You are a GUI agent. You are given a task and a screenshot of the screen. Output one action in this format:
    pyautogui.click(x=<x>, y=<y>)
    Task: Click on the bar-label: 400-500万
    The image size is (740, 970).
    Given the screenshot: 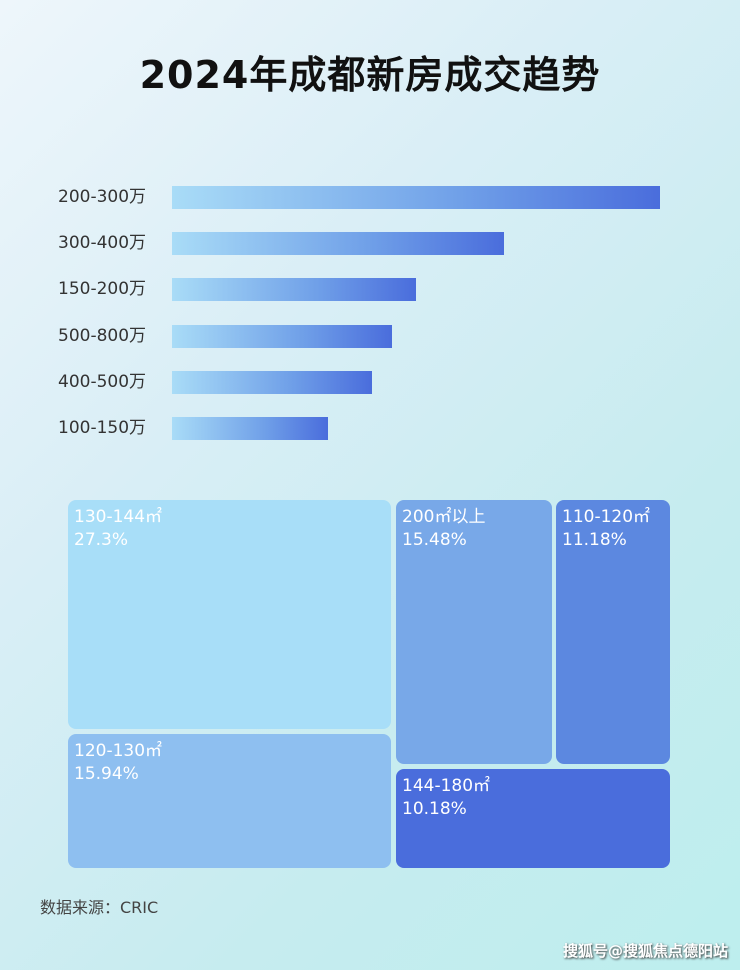 What is the action you would take?
    pyautogui.click(x=102, y=381)
    